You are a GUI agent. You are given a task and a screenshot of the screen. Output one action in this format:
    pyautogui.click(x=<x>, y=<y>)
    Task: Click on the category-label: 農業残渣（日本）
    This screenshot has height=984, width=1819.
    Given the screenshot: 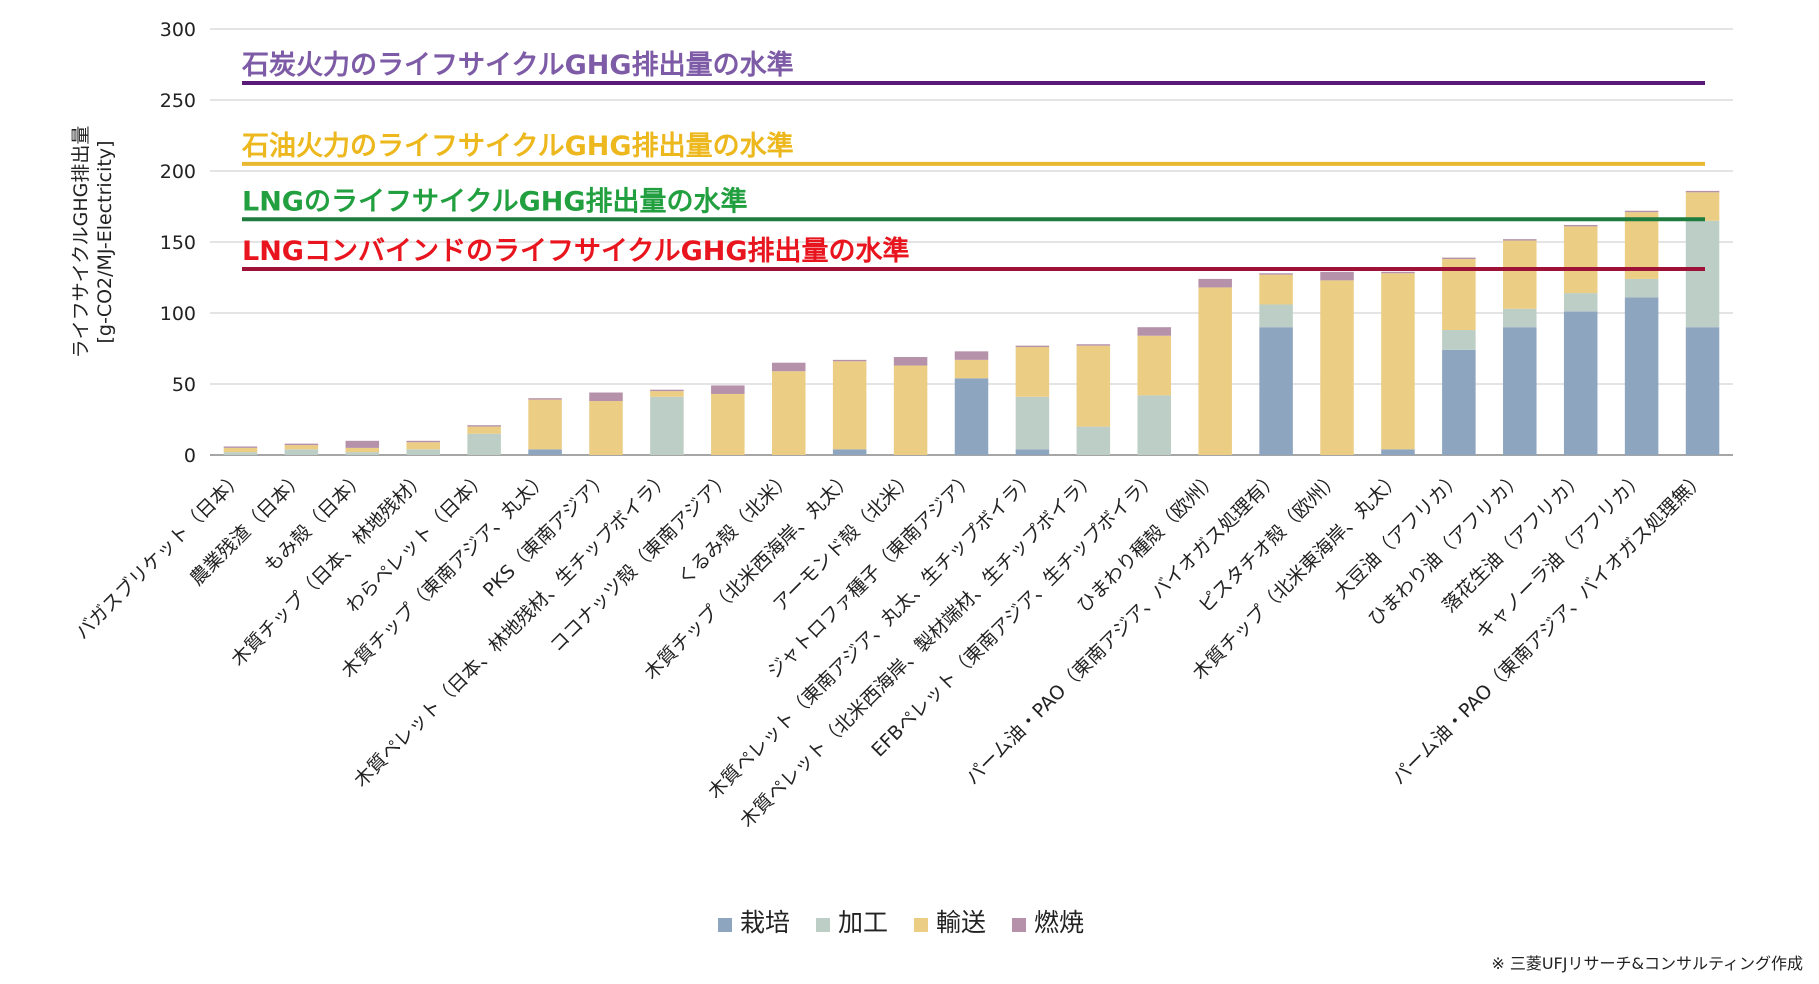 What is the action you would take?
    pyautogui.click(x=247, y=528)
    